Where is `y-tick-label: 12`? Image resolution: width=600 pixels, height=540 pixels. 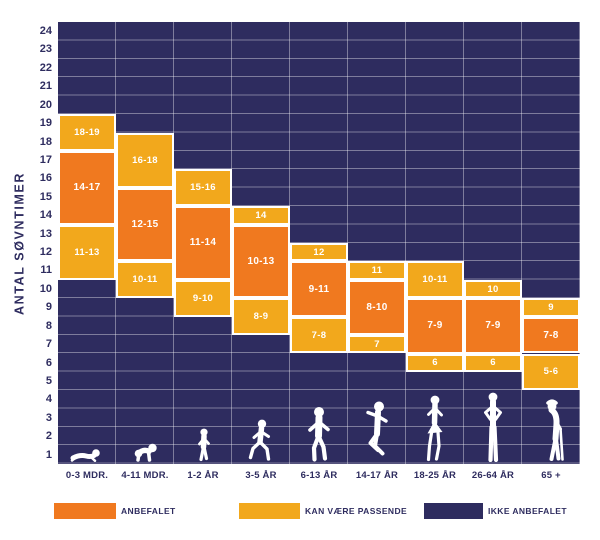
y-tick-label: 12 is located at coordinates (45, 252).